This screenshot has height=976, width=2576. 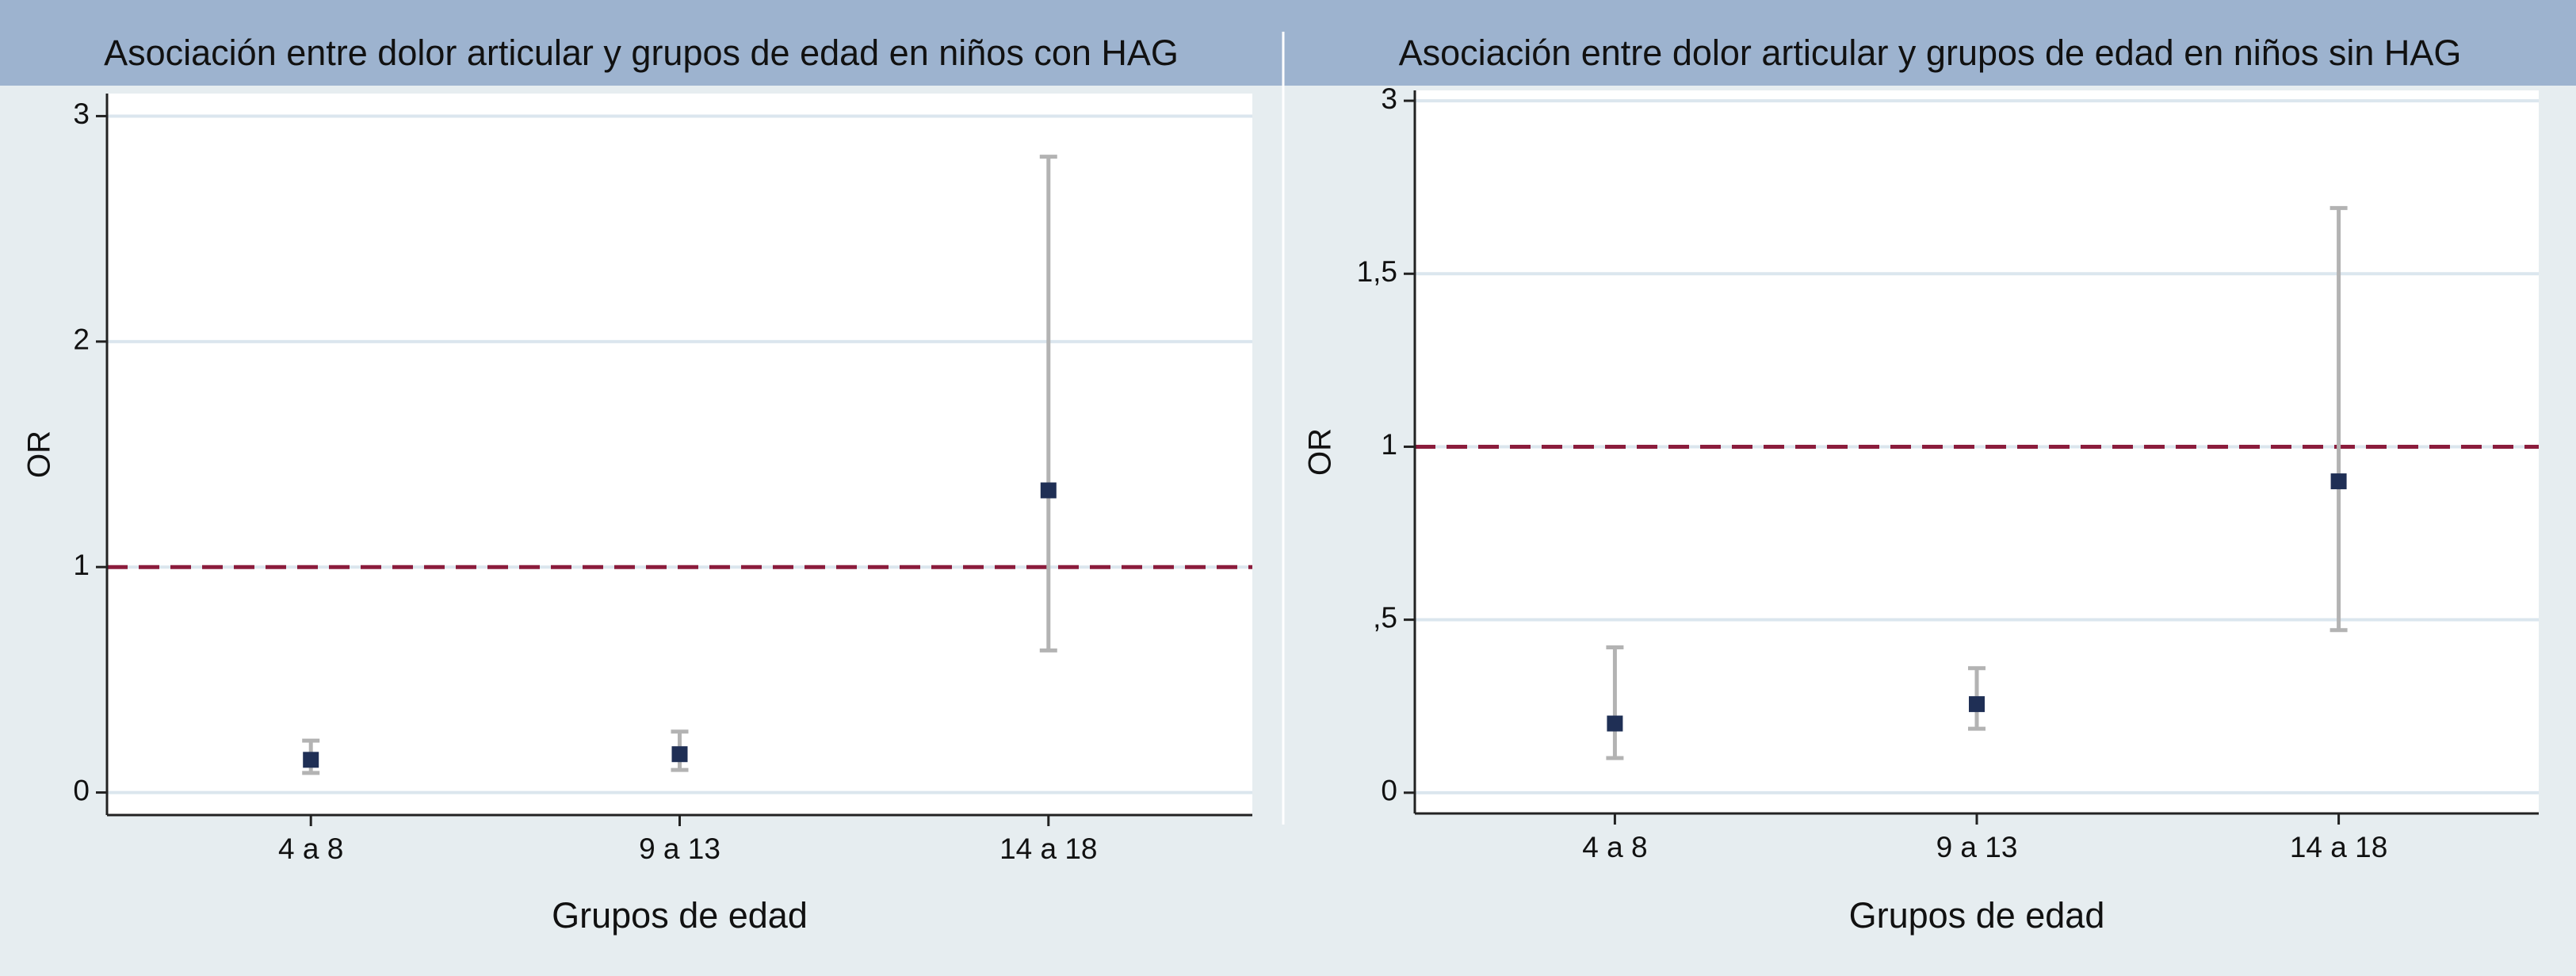 What do you see at coordinates (1288, 43) in the screenshot?
I see `title-bar` at bounding box center [1288, 43].